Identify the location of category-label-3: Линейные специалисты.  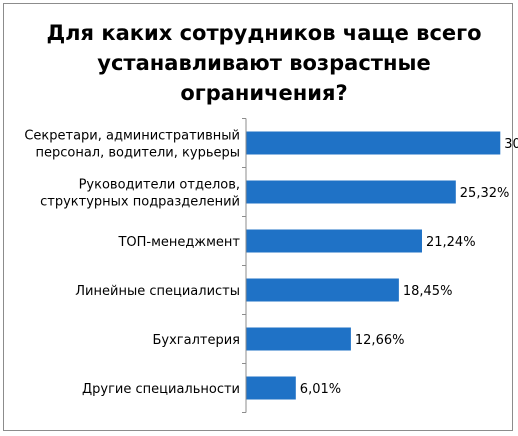
(157, 291).